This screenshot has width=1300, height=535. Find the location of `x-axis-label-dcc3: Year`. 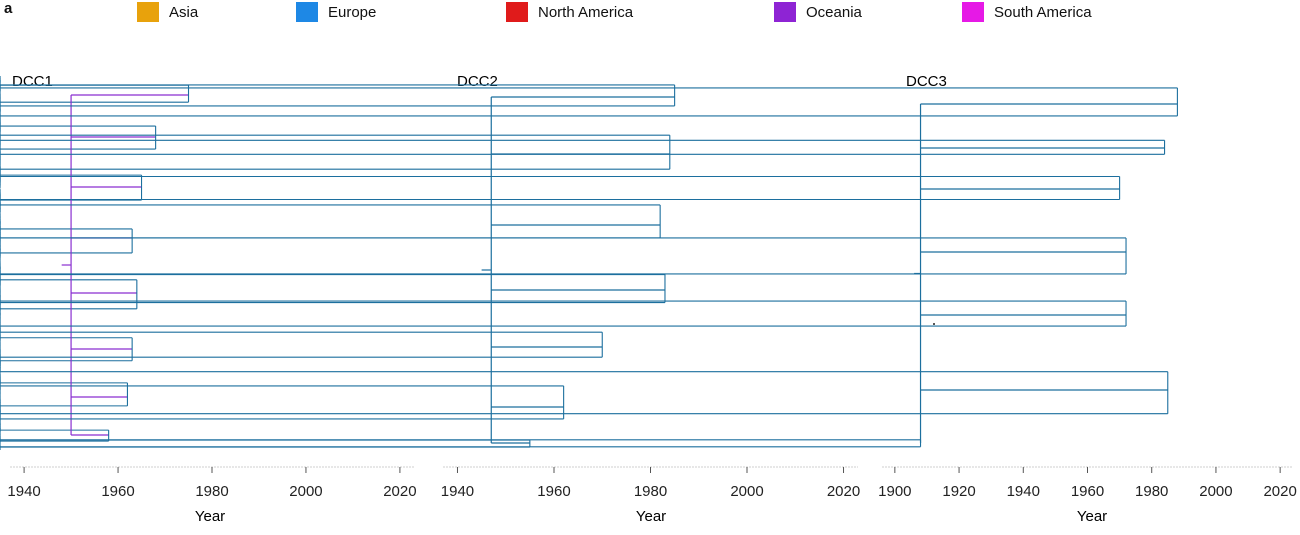

x-axis-label-dcc3: Year is located at coordinates (1092, 516).